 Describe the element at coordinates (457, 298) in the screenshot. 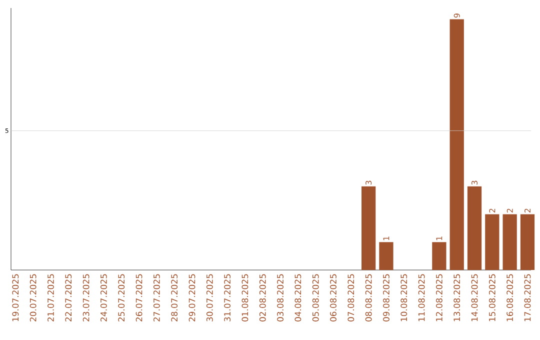

I see `x-tick-label: 13.08.2025` at that location.